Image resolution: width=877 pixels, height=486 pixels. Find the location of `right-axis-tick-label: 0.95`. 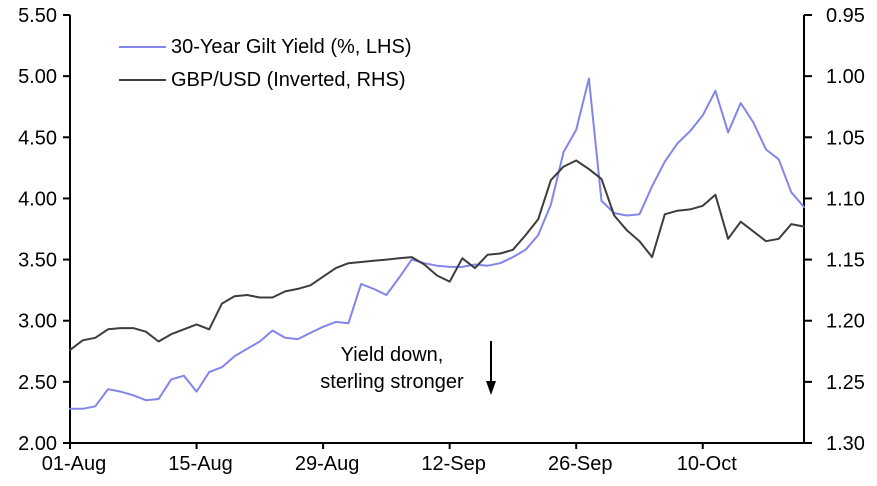

right-axis-tick-label: 0.95 is located at coordinates (845, 16).